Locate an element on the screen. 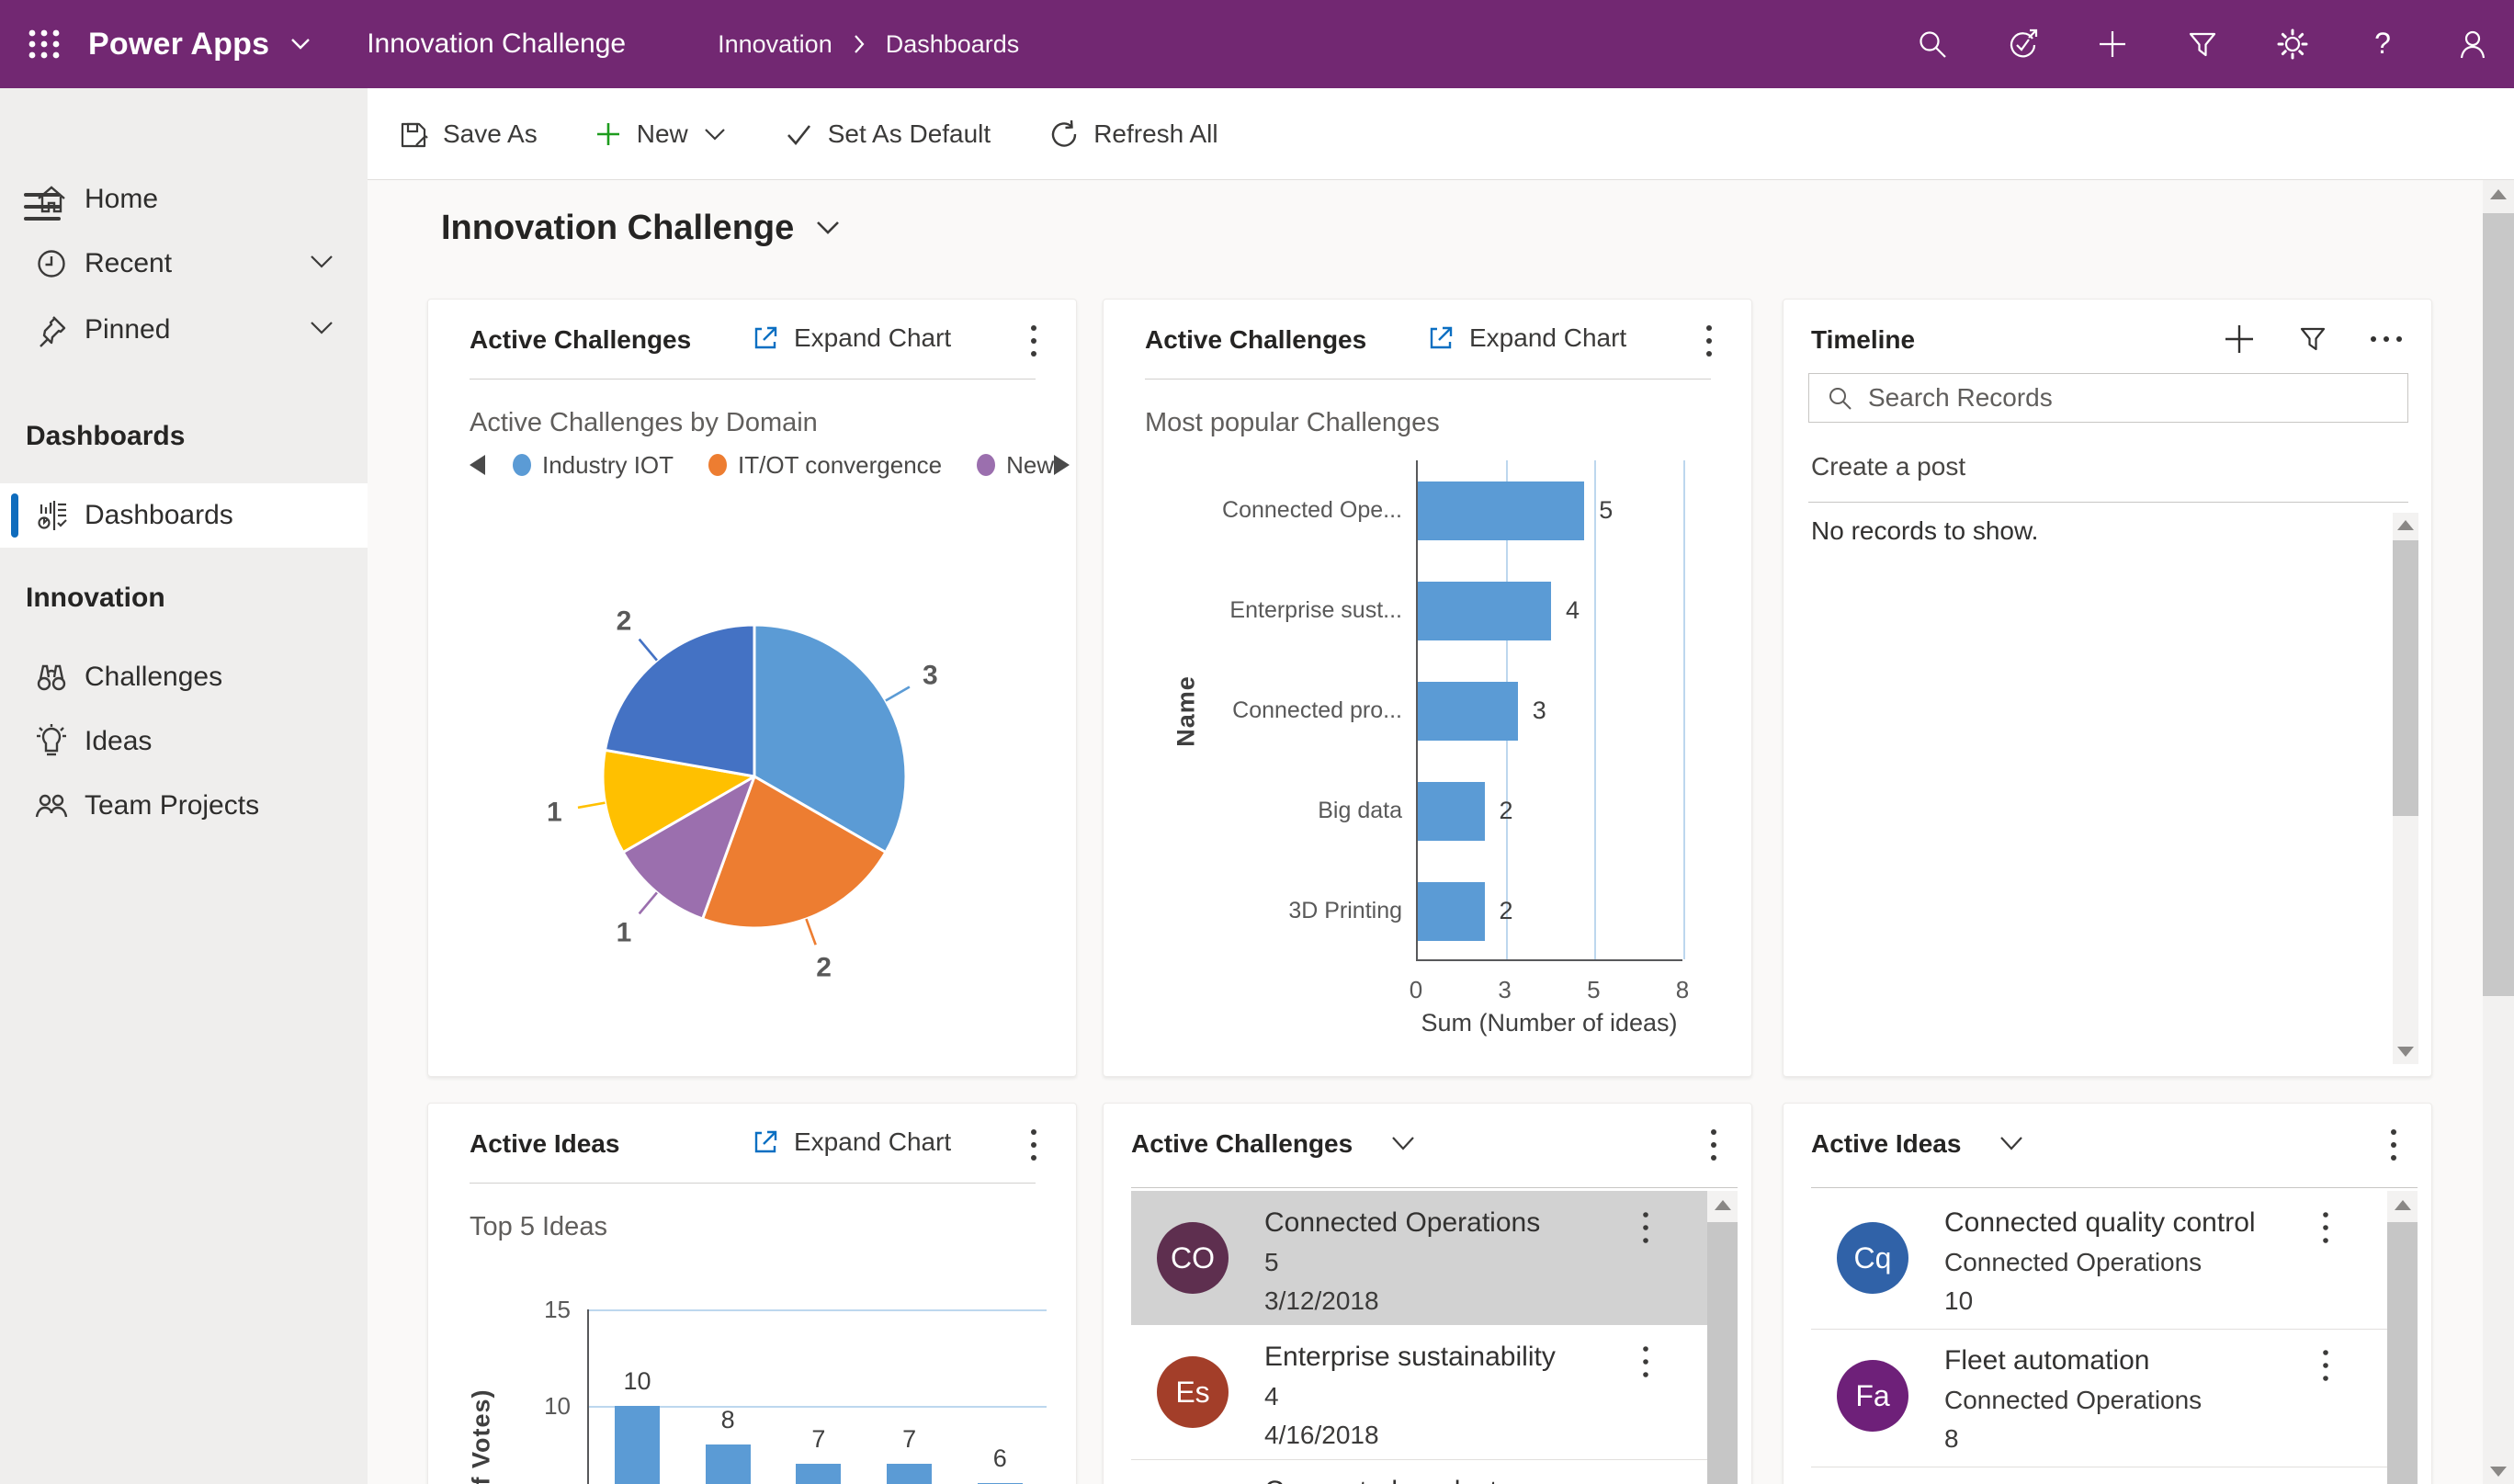 The image size is (2514, 1484). x-axis-title: Sum (Number of ideas) is located at coordinates (1549, 1023).